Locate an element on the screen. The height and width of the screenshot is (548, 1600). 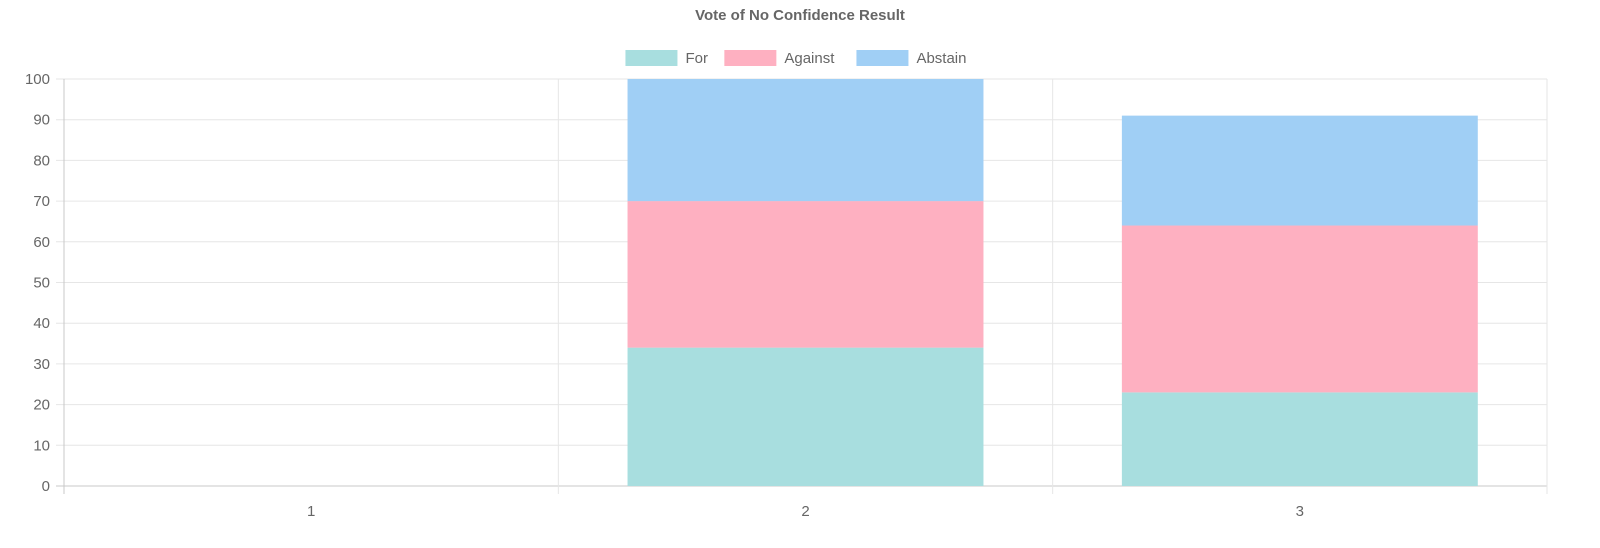
y-tick-label: 50 is located at coordinates (41, 283).